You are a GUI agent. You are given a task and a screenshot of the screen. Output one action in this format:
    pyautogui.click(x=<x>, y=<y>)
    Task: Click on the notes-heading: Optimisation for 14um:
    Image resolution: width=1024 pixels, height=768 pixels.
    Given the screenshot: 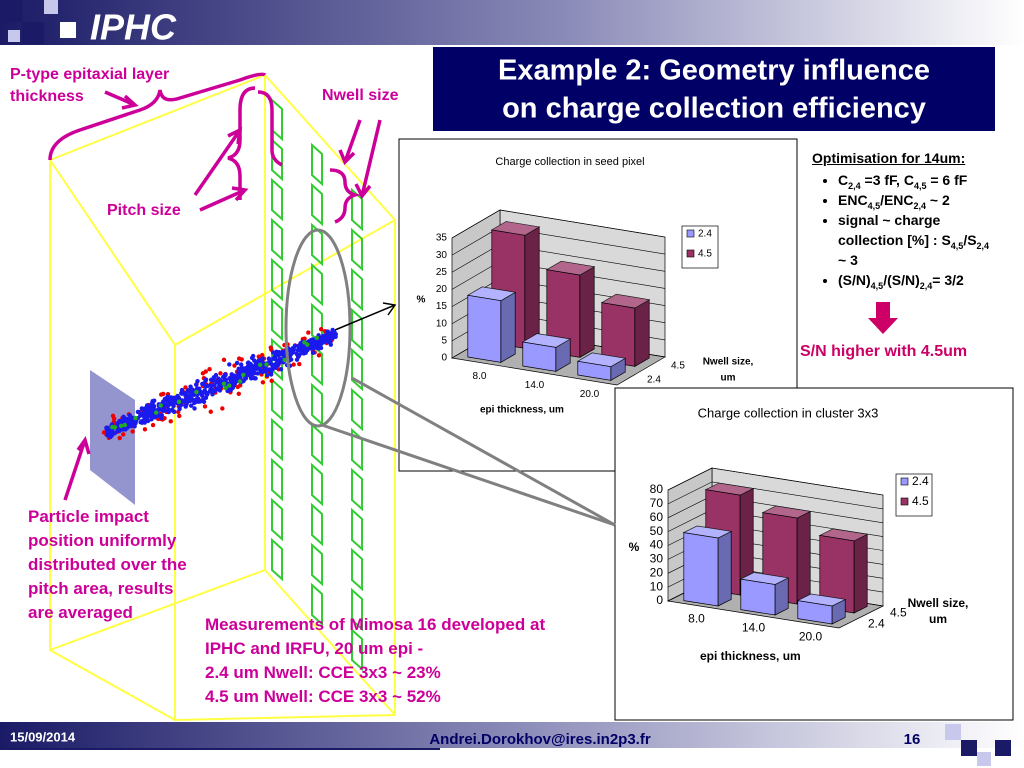 What is the action you would take?
    pyautogui.click(x=889, y=158)
    